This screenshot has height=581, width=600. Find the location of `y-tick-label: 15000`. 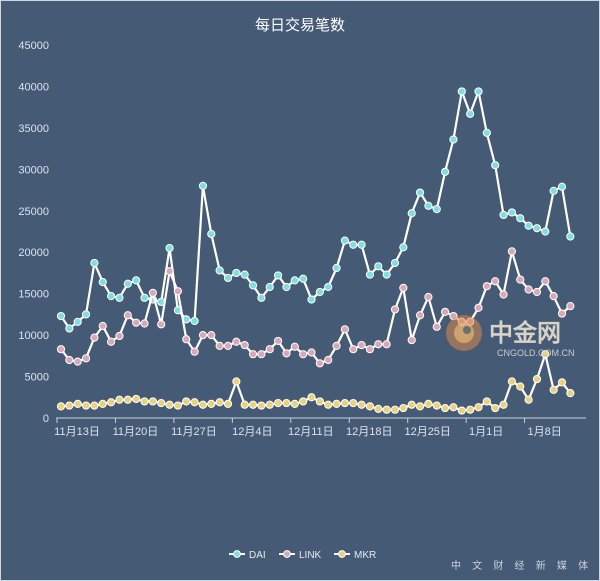

y-tick-label: 15000 is located at coordinates (33, 295).